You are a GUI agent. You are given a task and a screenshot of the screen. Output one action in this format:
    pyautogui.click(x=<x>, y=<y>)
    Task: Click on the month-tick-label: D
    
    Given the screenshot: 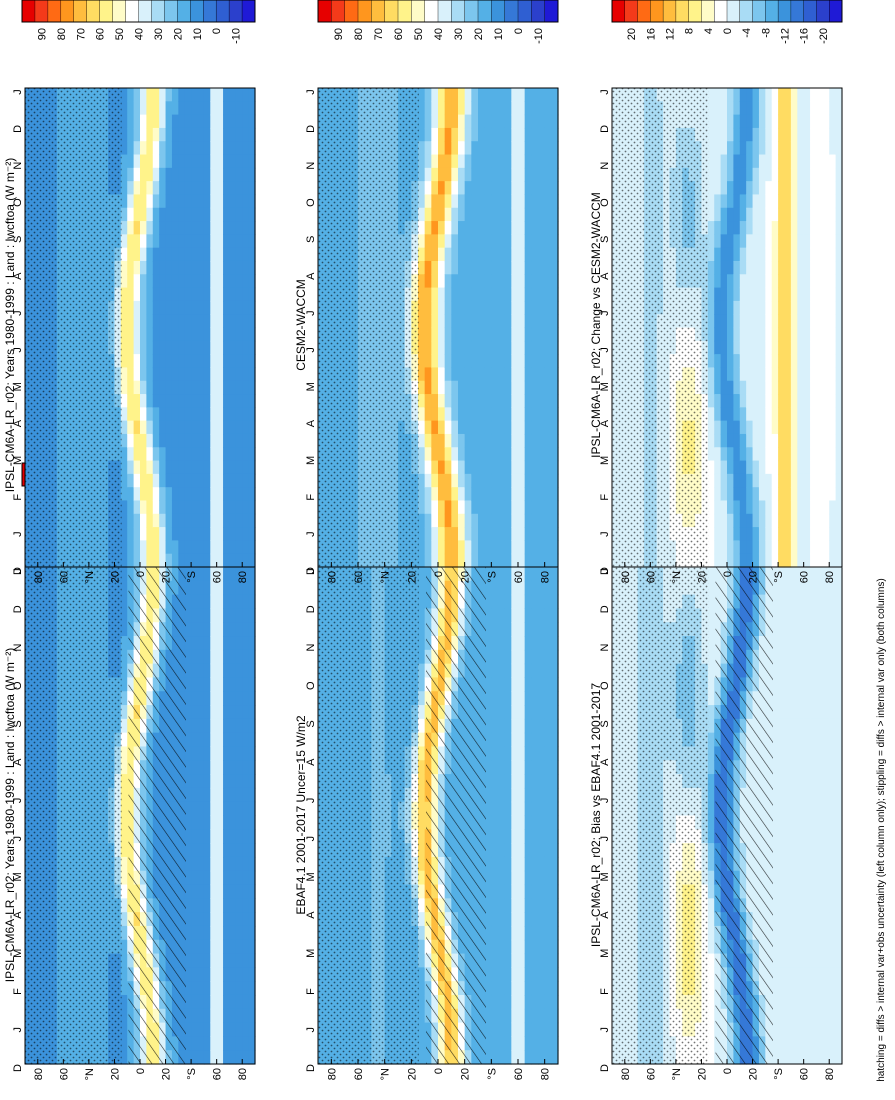 What is the action you would take?
    pyautogui.click(x=605, y=609)
    